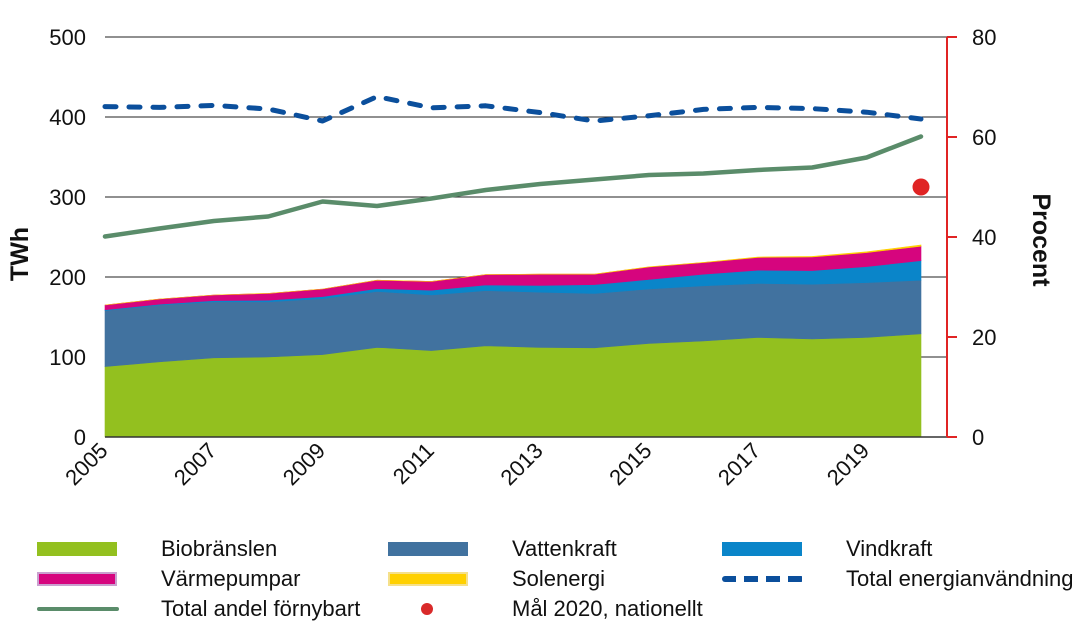 This screenshot has height=638, width=1086. I want to click on legend-swatch-mal-2020, so click(429, 609).